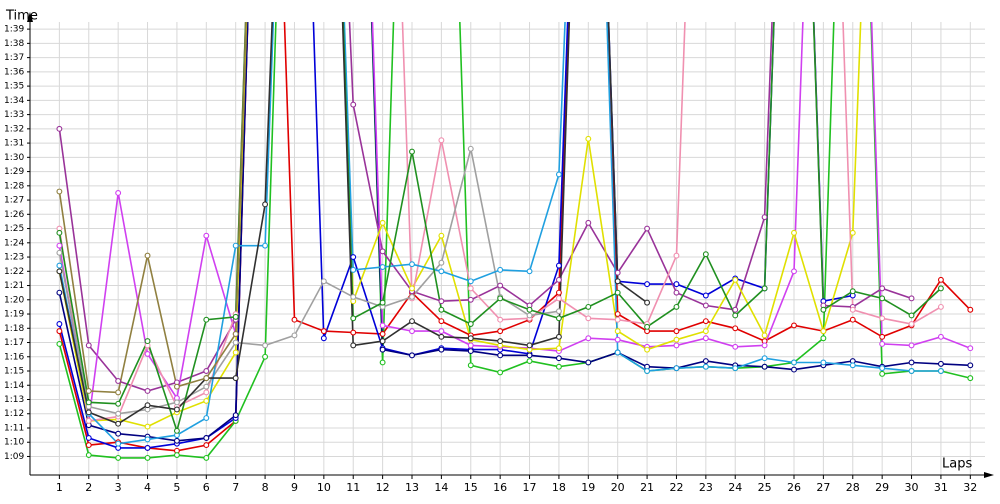 The width and height of the screenshot is (1000, 504). What do you see at coordinates (59, 487) in the screenshot?
I see `x-tick-label: 1` at bounding box center [59, 487].